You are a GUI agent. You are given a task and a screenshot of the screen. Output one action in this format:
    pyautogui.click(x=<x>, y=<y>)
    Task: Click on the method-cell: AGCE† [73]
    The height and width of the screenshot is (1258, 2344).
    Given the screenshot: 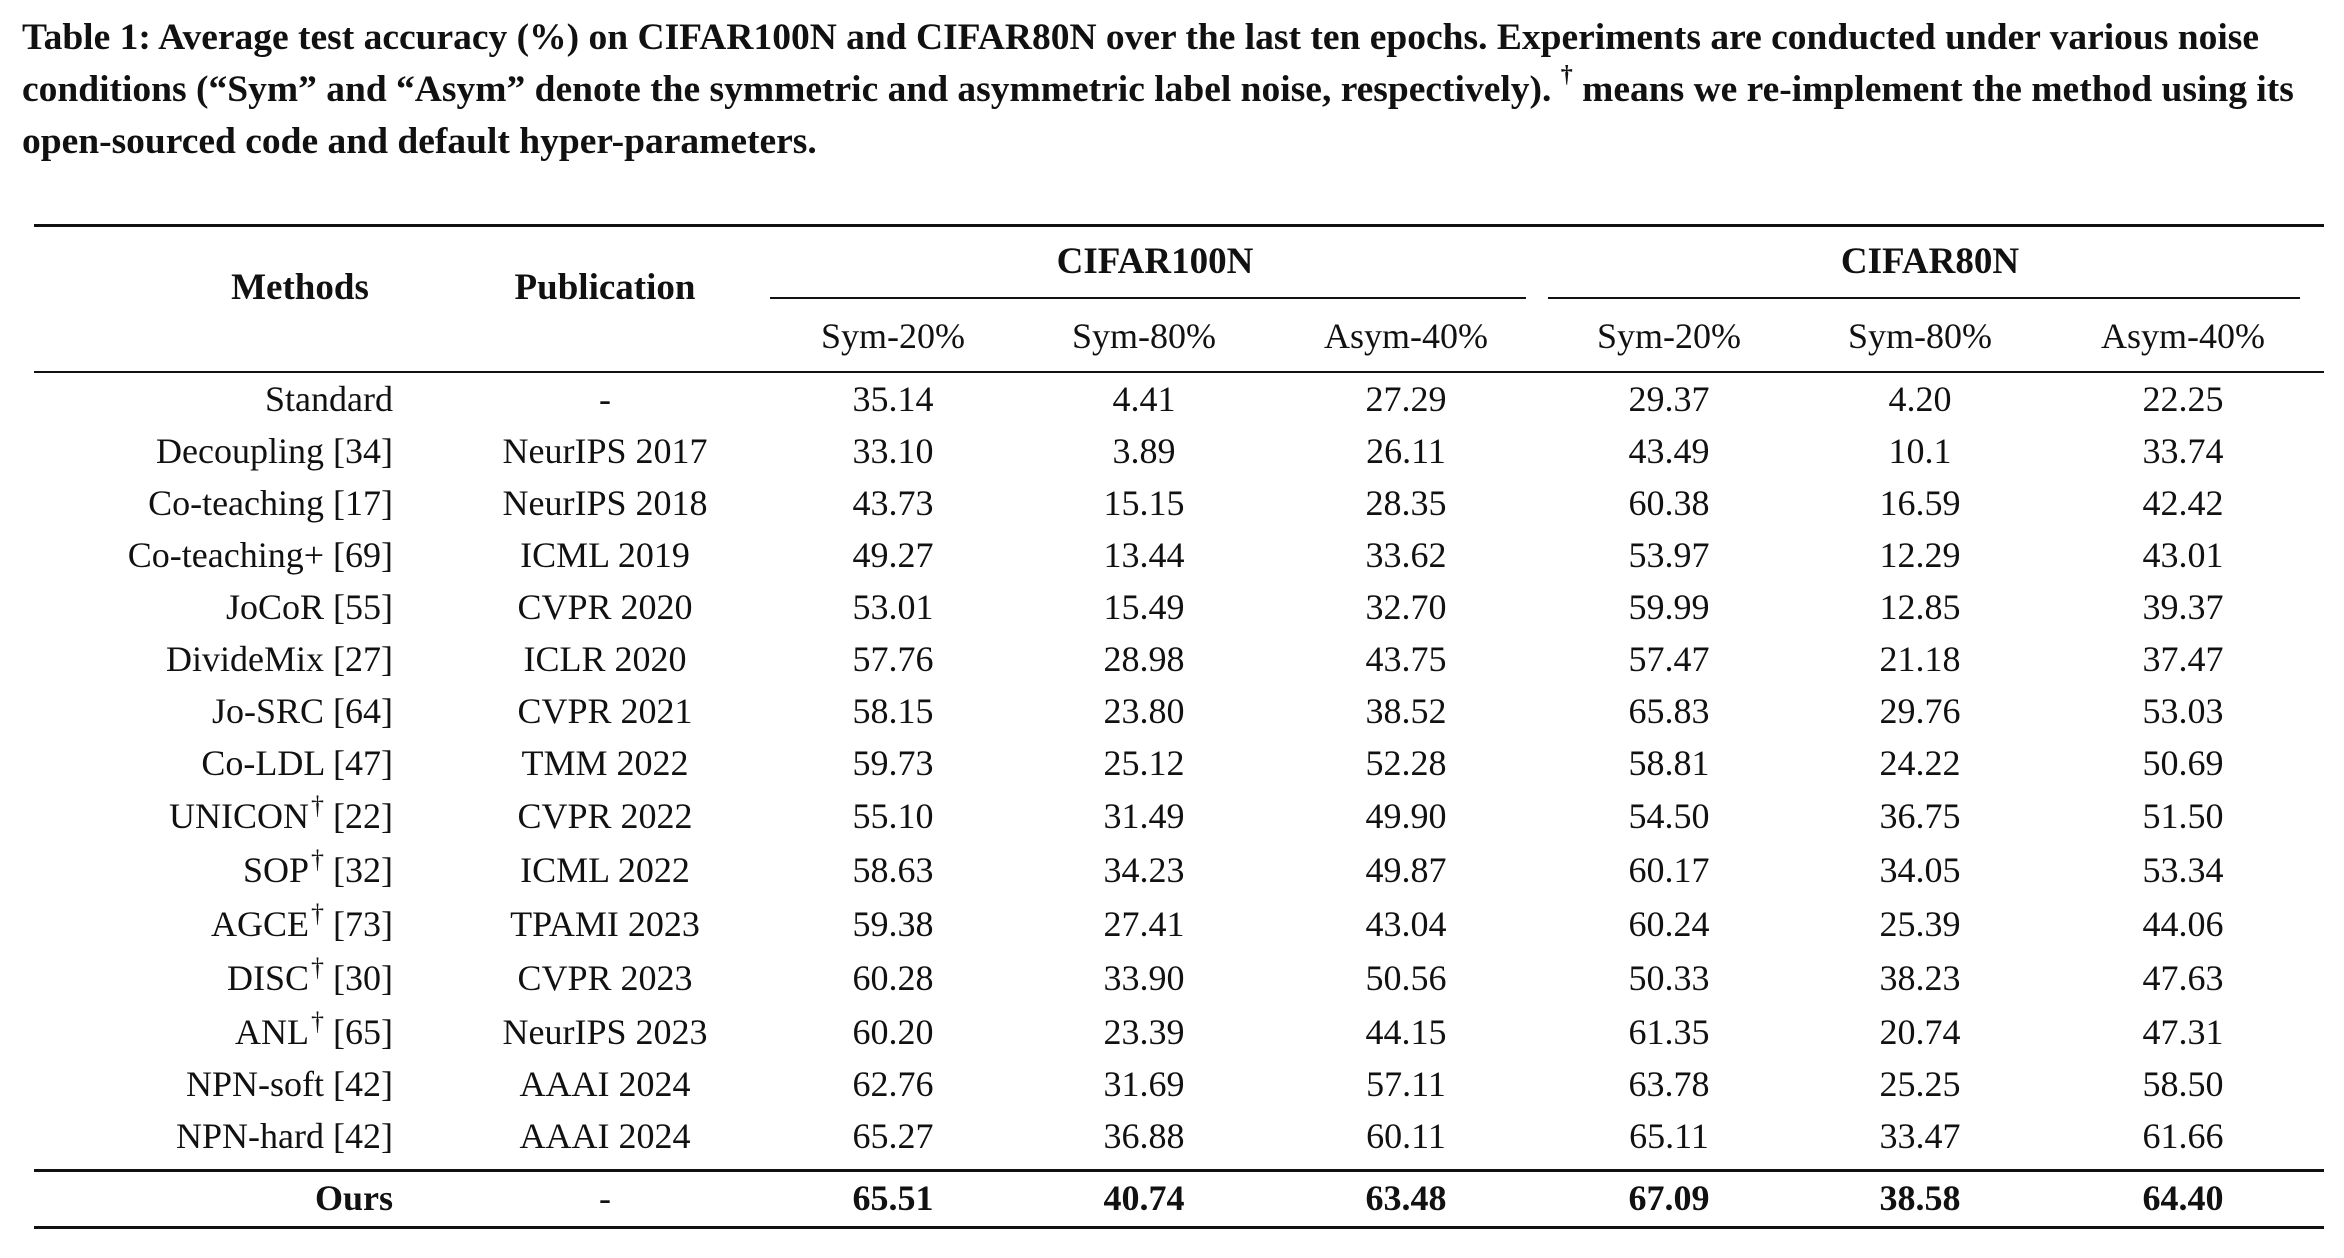 What is the action you would take?
    pyautogui.click(x=302, y=922)
    